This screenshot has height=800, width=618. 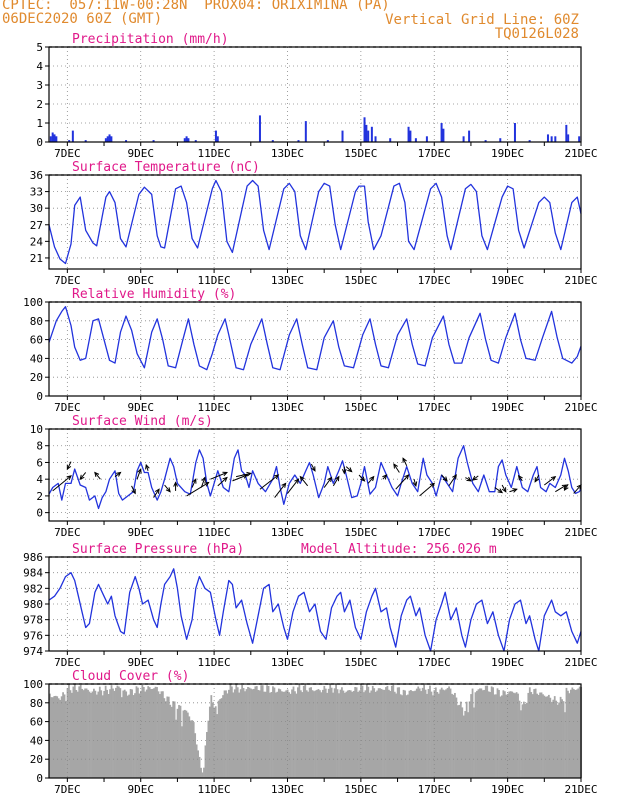 I want to click on header-left-line2: 06DEC2020 60Z (GMT), so click(x=82, y=19).